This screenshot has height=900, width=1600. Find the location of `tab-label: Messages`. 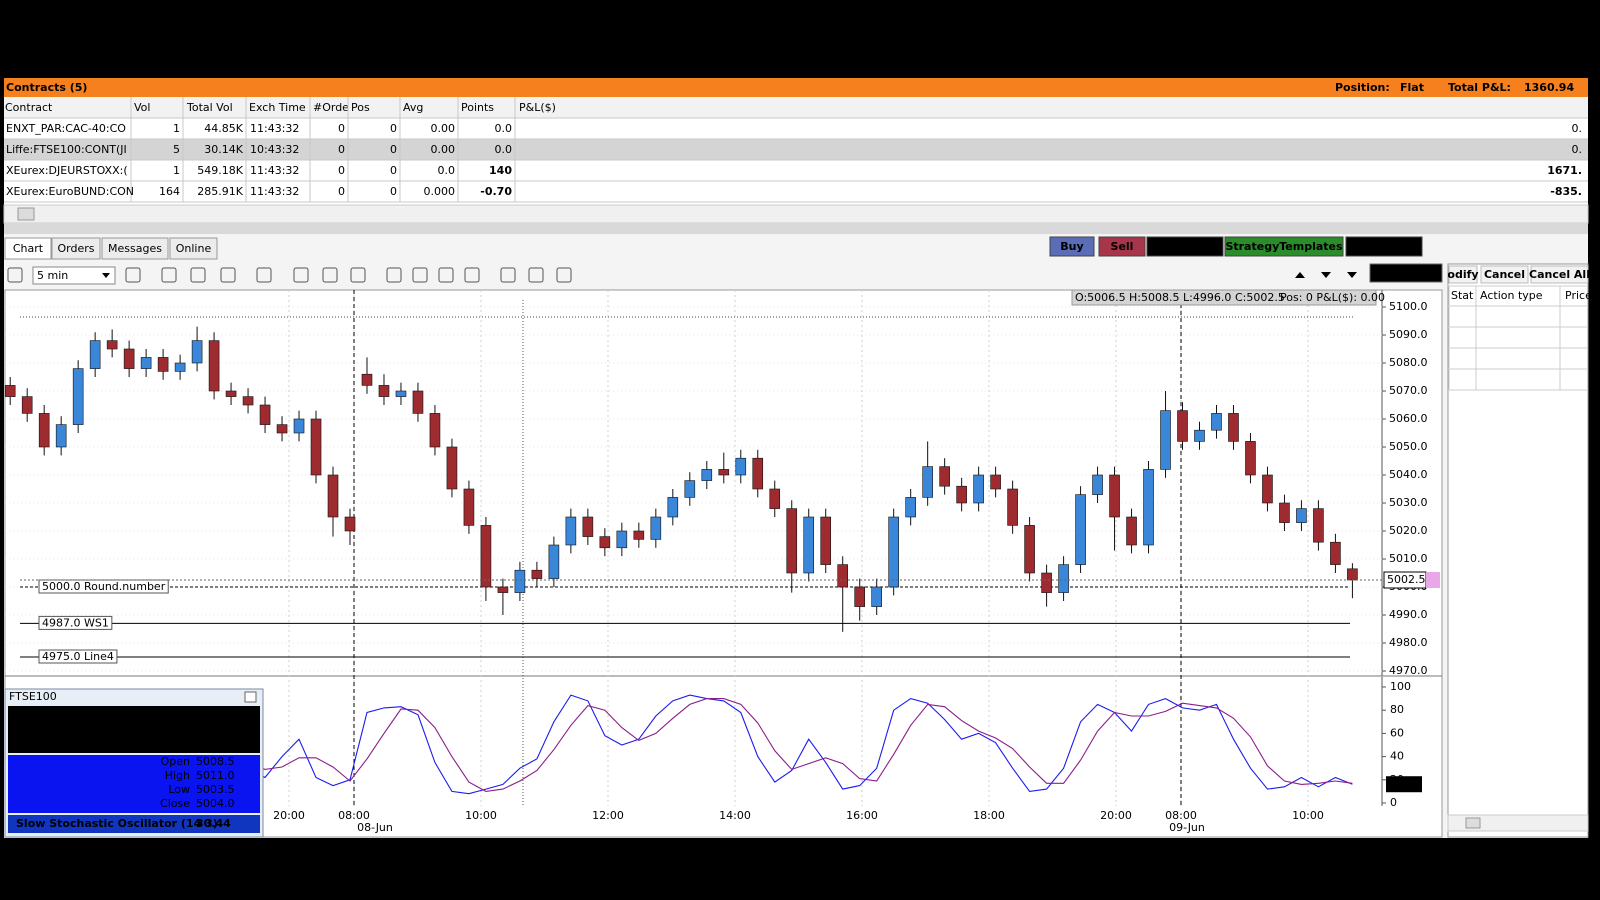

tab-label: Messages is located at coordinates (135, 248).